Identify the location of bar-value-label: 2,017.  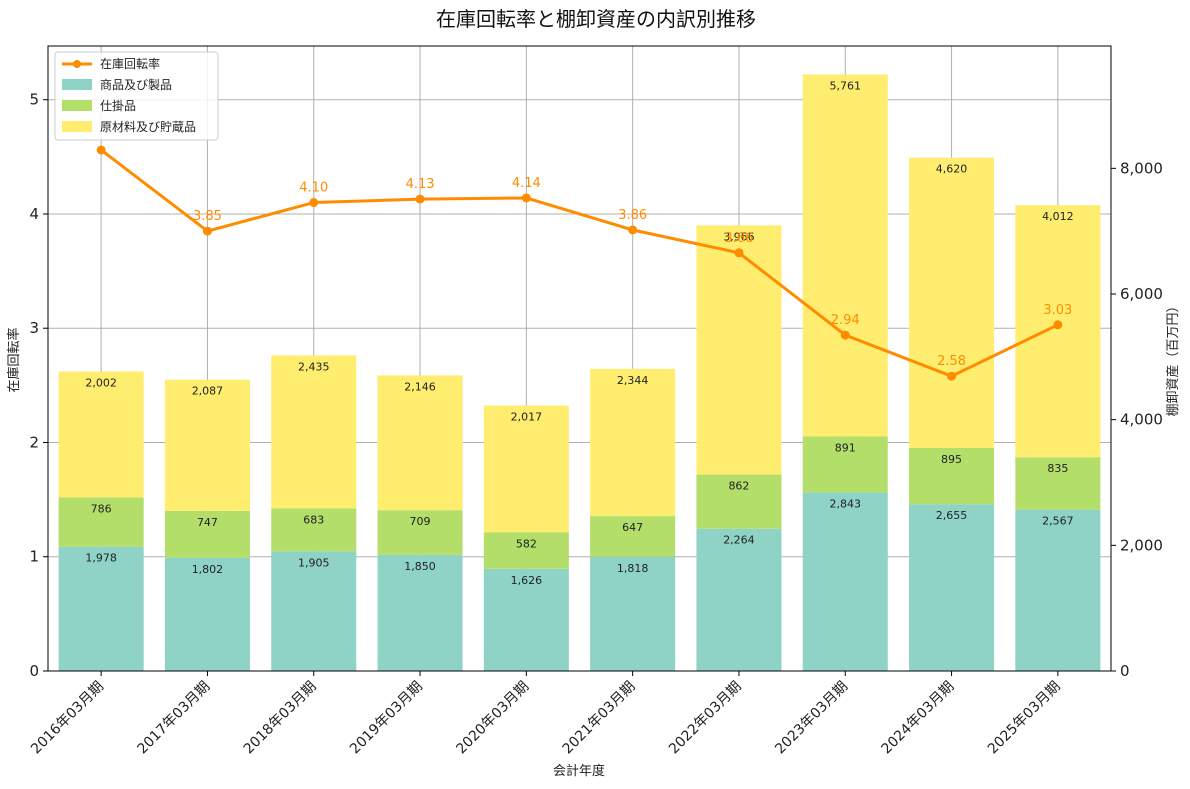
(527, 417).